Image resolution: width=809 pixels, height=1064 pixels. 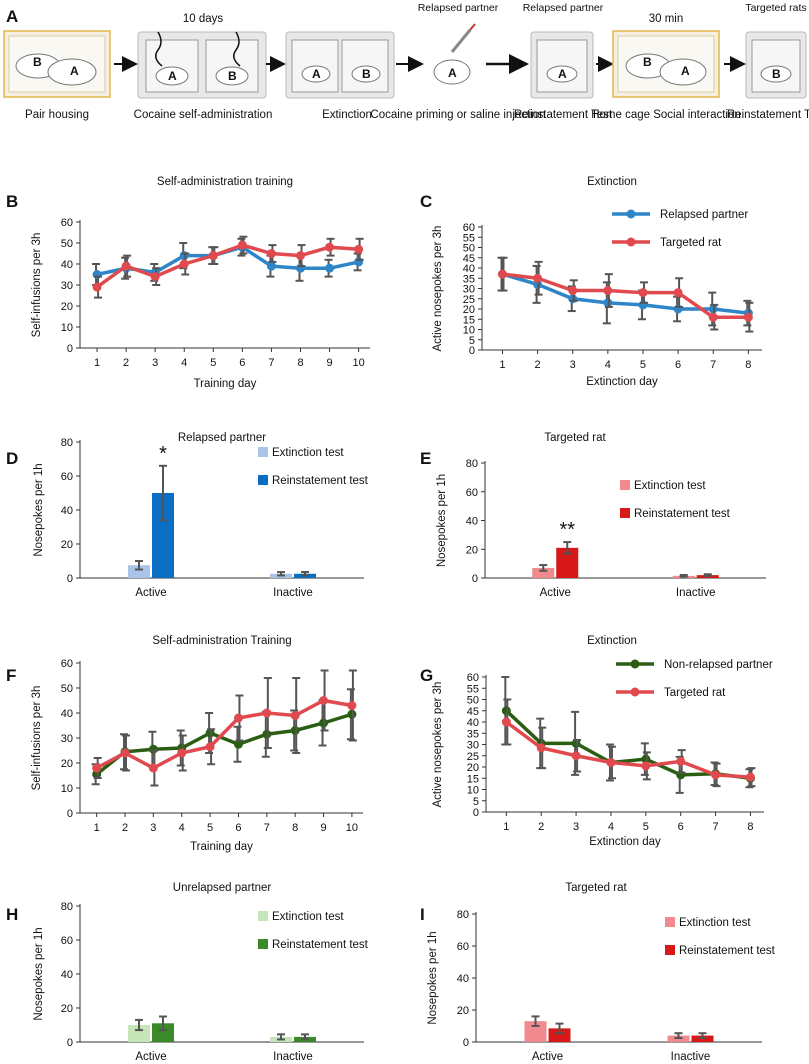 I want to click on duration-label: 30 min, so click(x=666, y=19).